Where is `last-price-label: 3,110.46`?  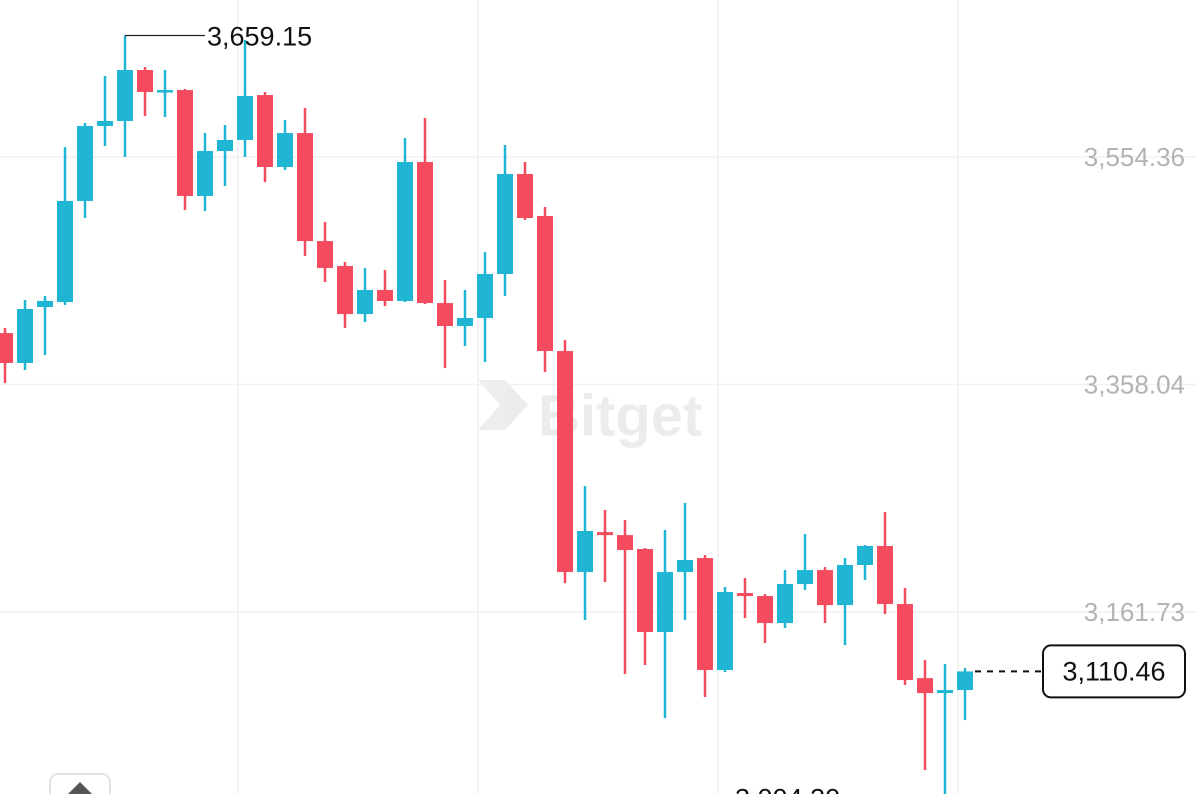 last-price-label: 3,110.46 is located at coordinates (1113, 672).